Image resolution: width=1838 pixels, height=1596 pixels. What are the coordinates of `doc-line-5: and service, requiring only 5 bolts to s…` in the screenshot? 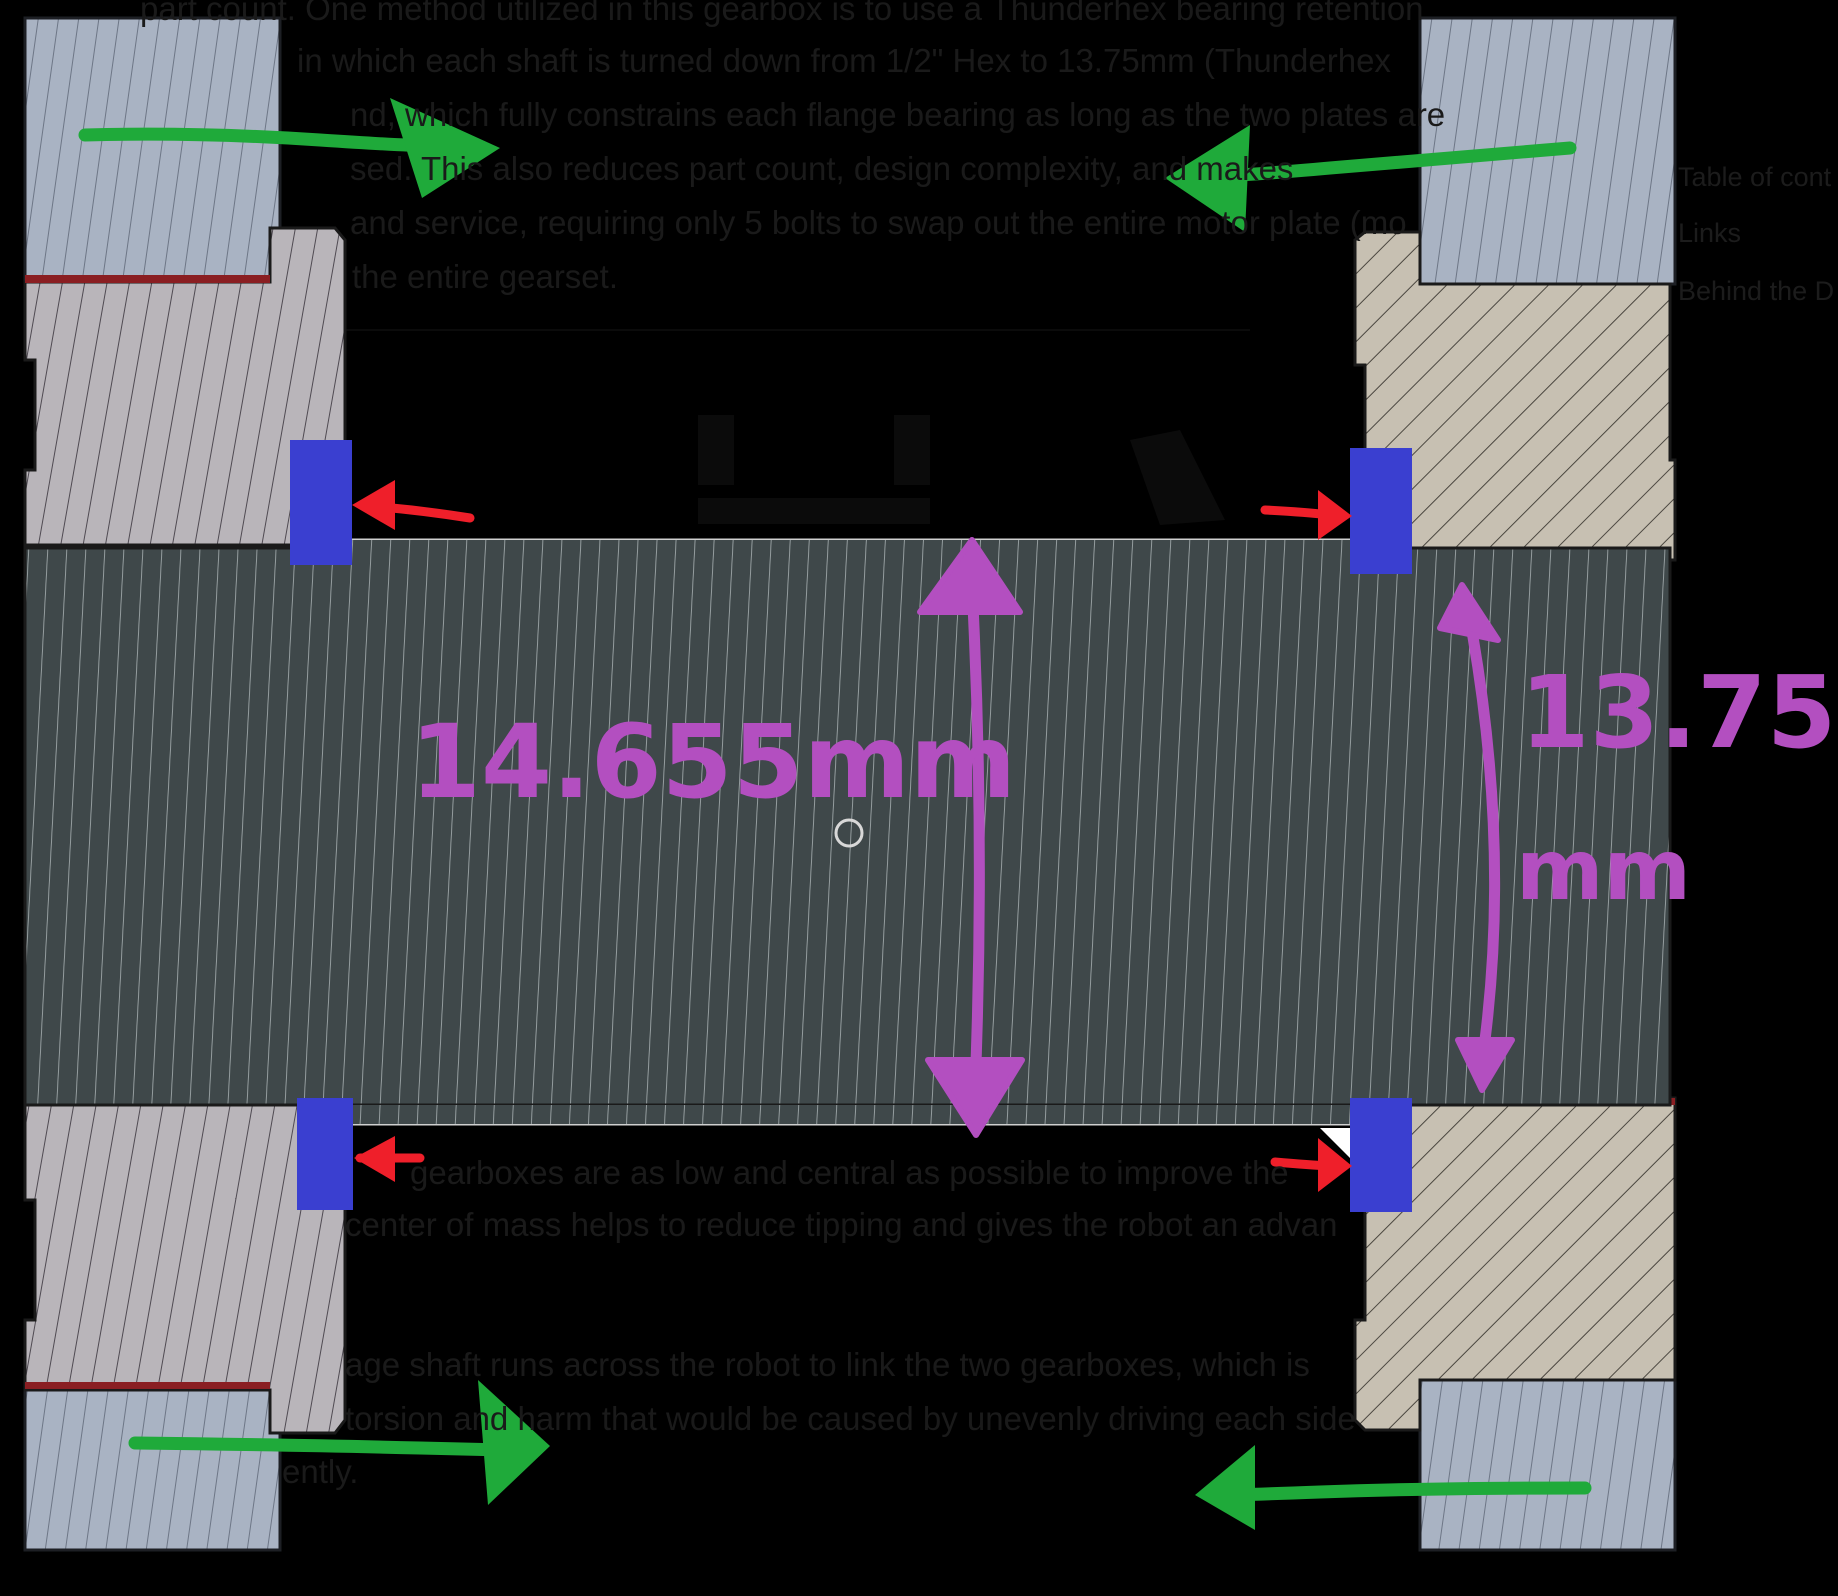 It's located at (878, 222).